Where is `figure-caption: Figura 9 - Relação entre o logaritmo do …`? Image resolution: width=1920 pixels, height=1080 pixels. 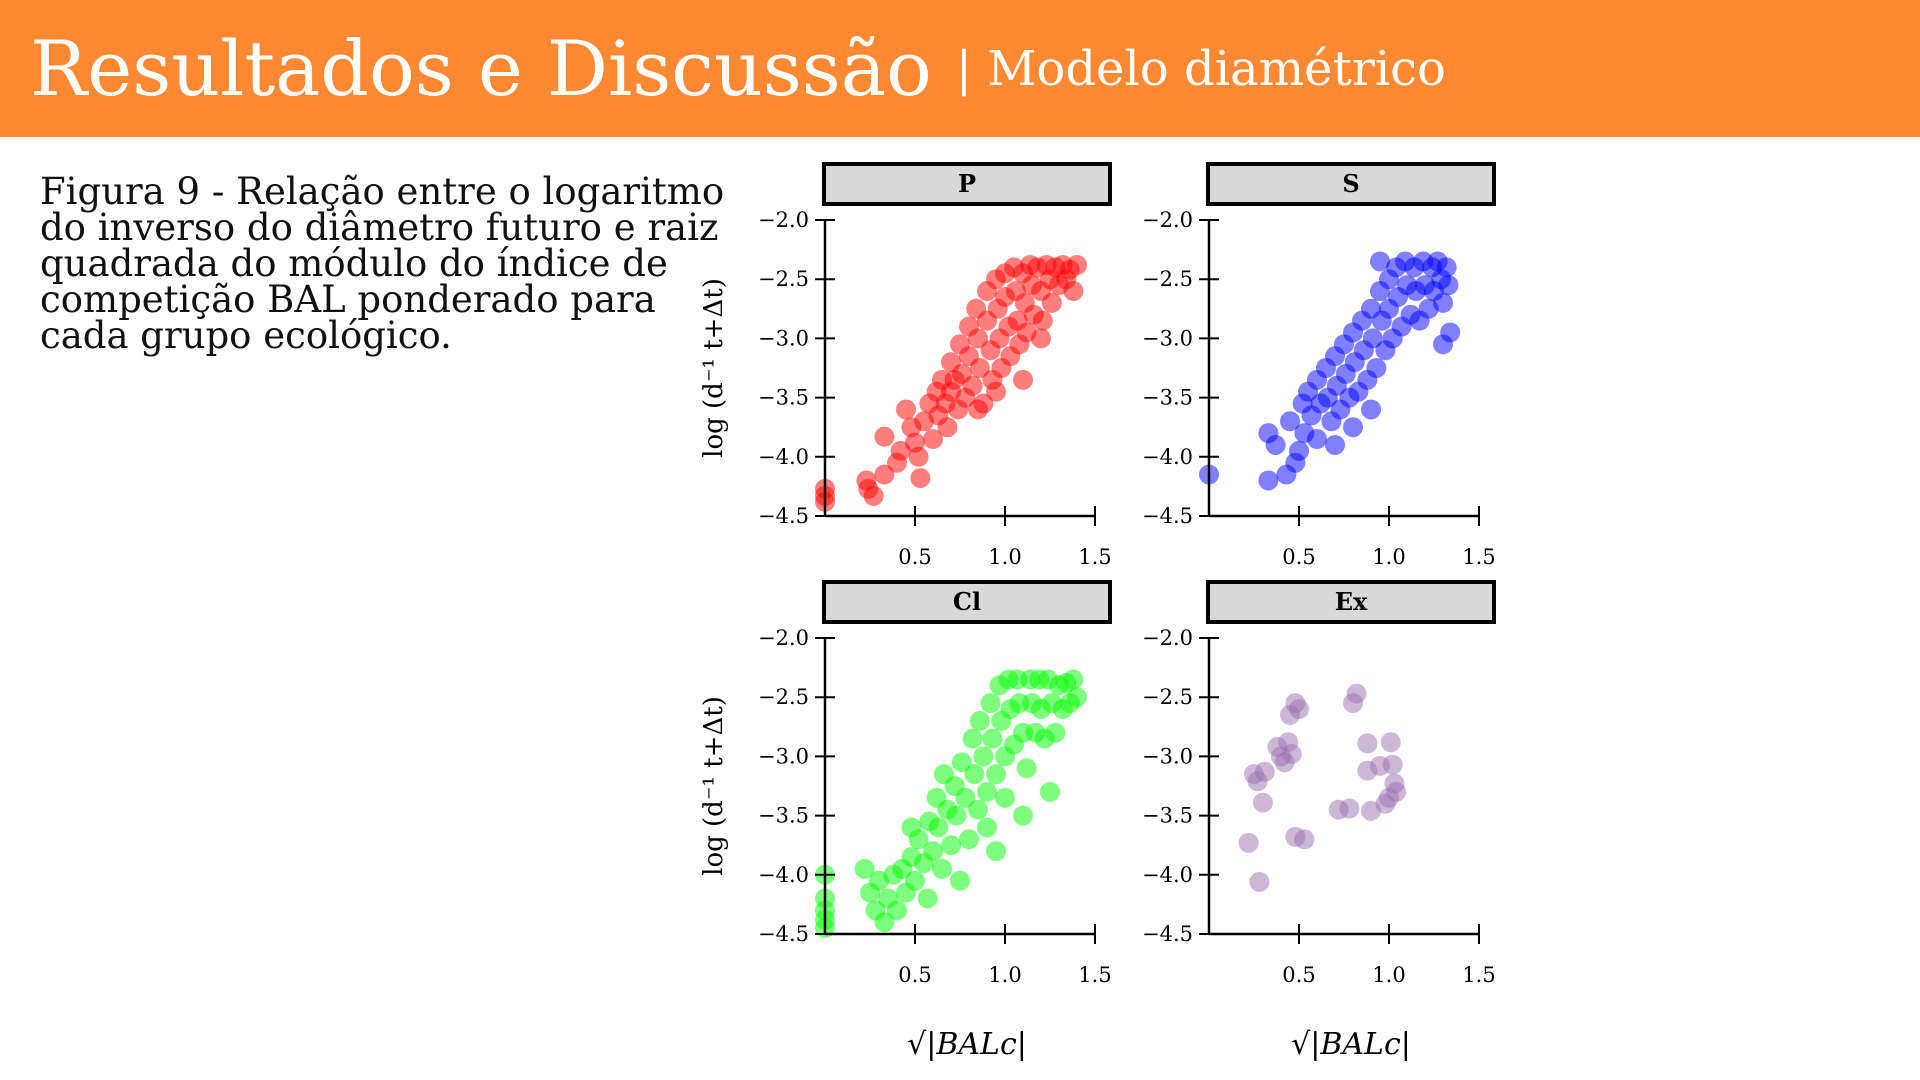 figure-caption: Figura 9 - Relação entre o logaritmo do … is located at coordinates (382, 263).